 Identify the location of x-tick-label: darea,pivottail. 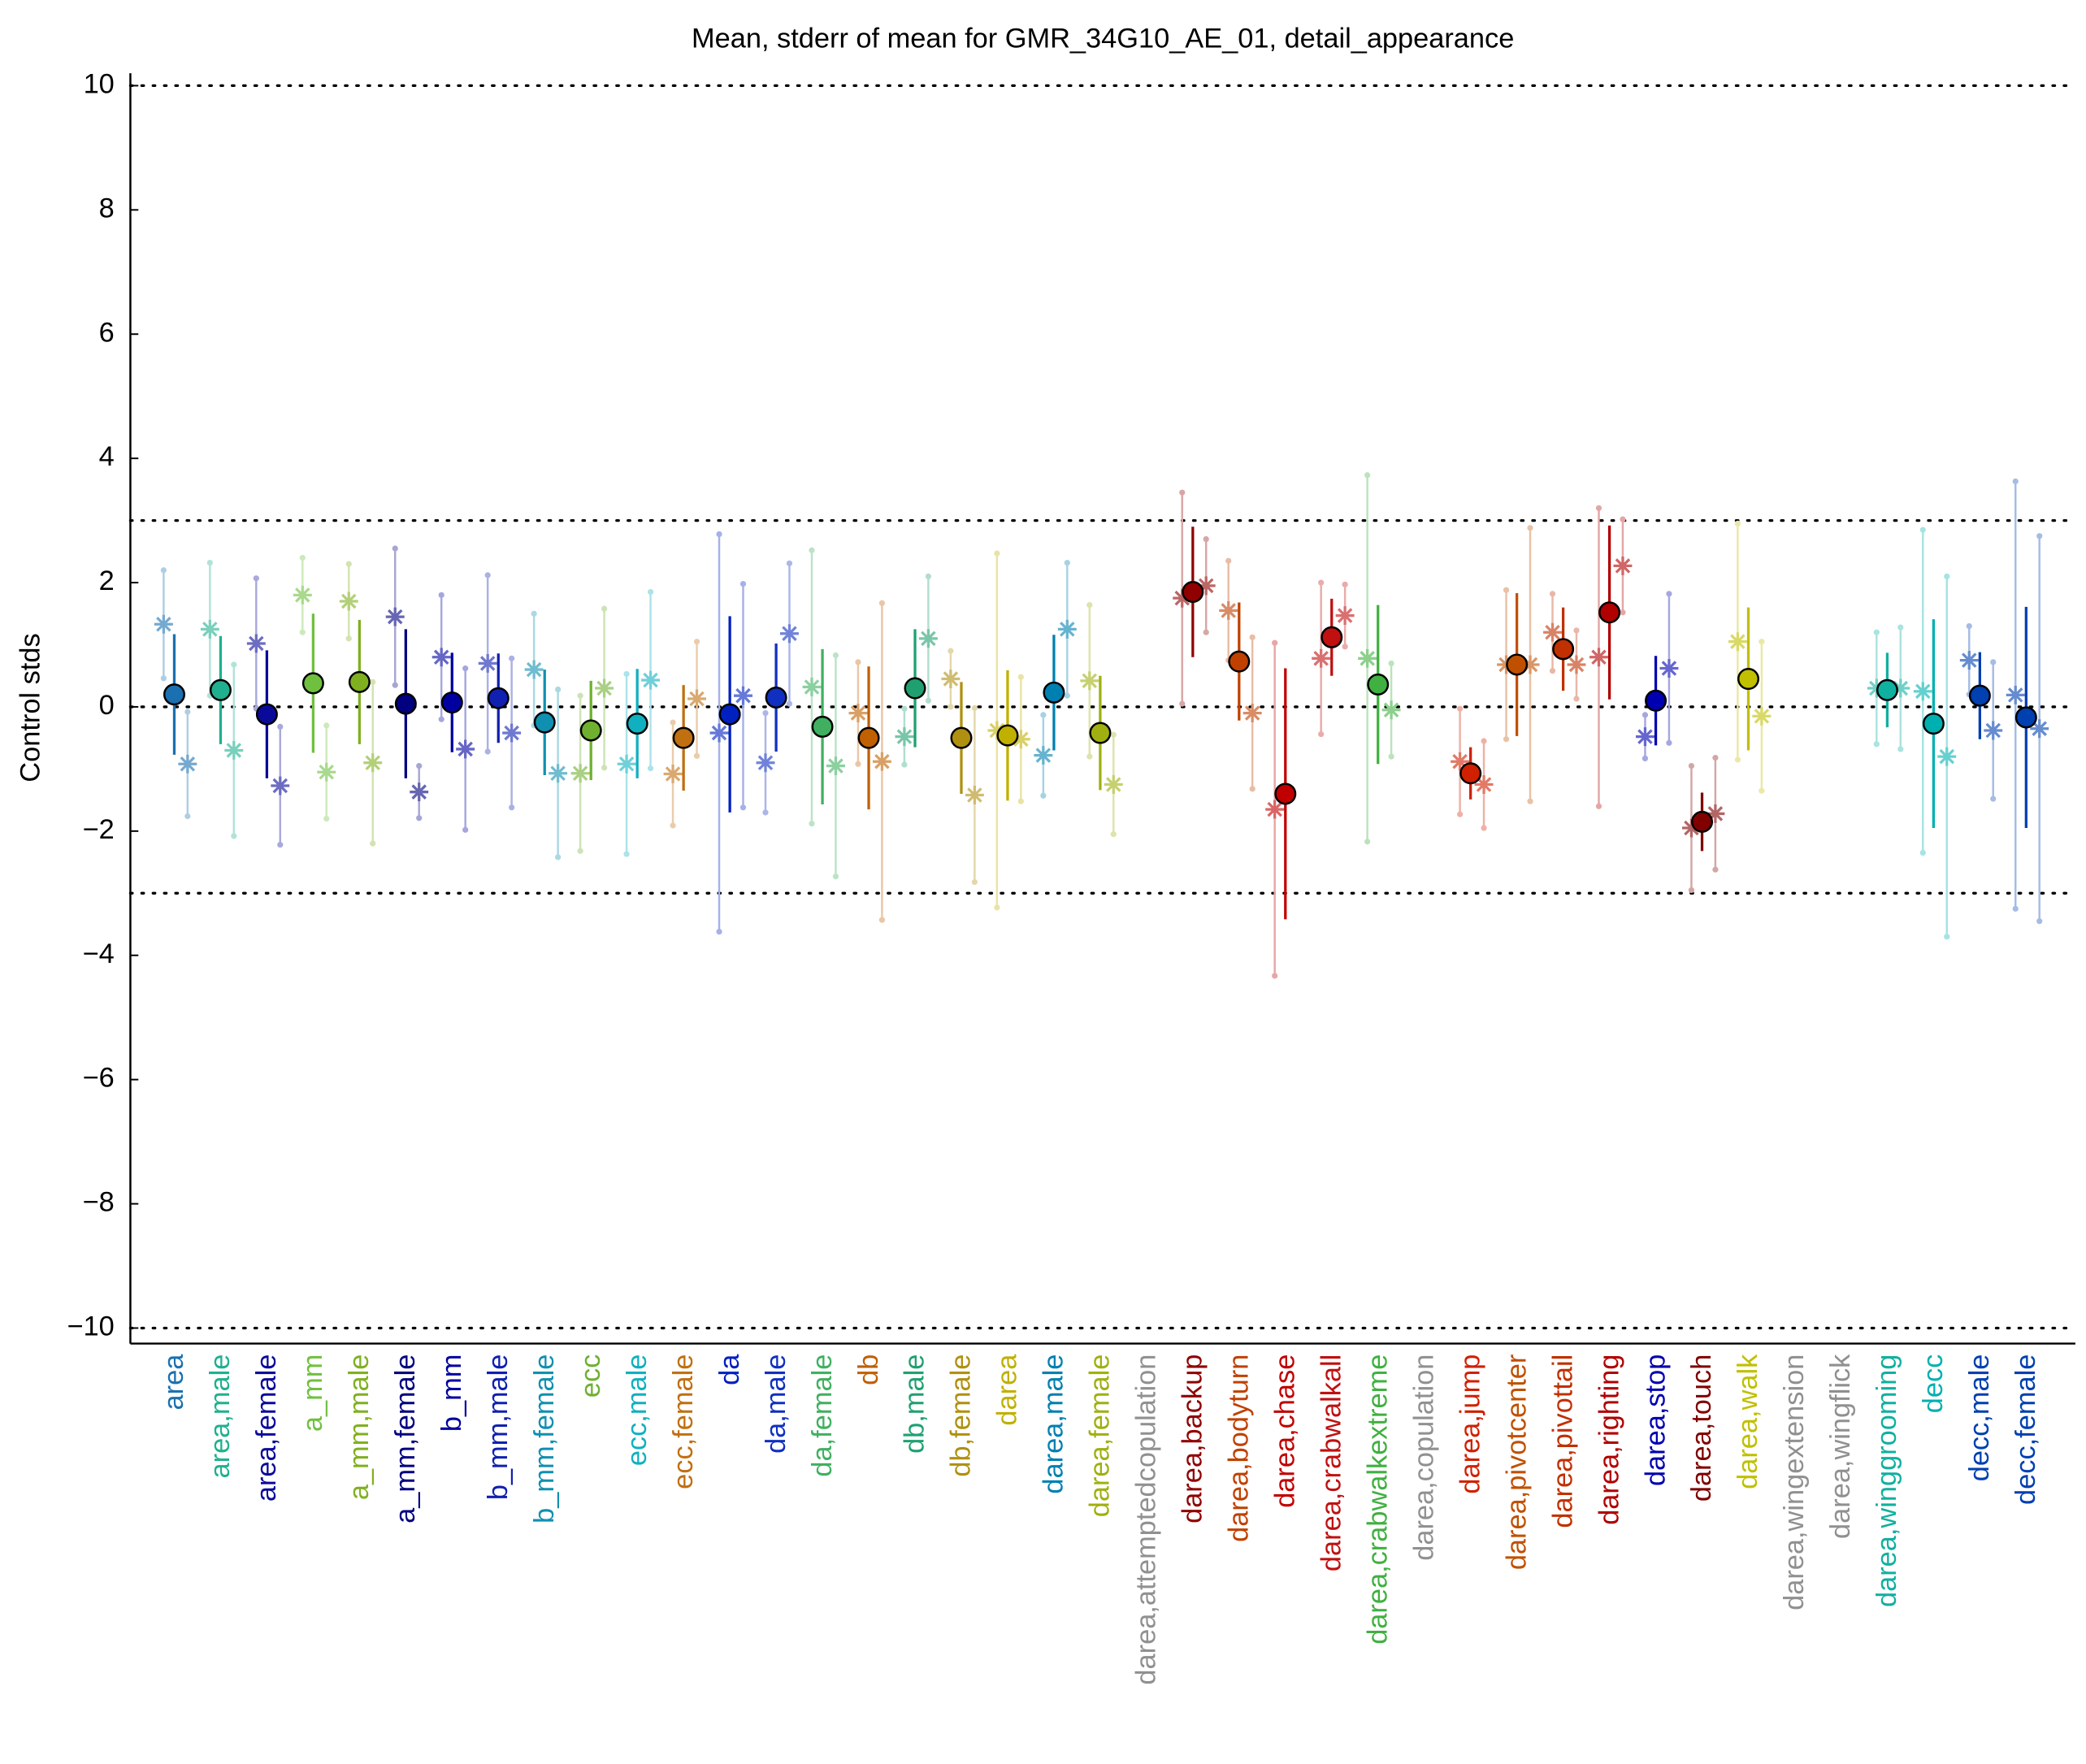
(1562, 1441).